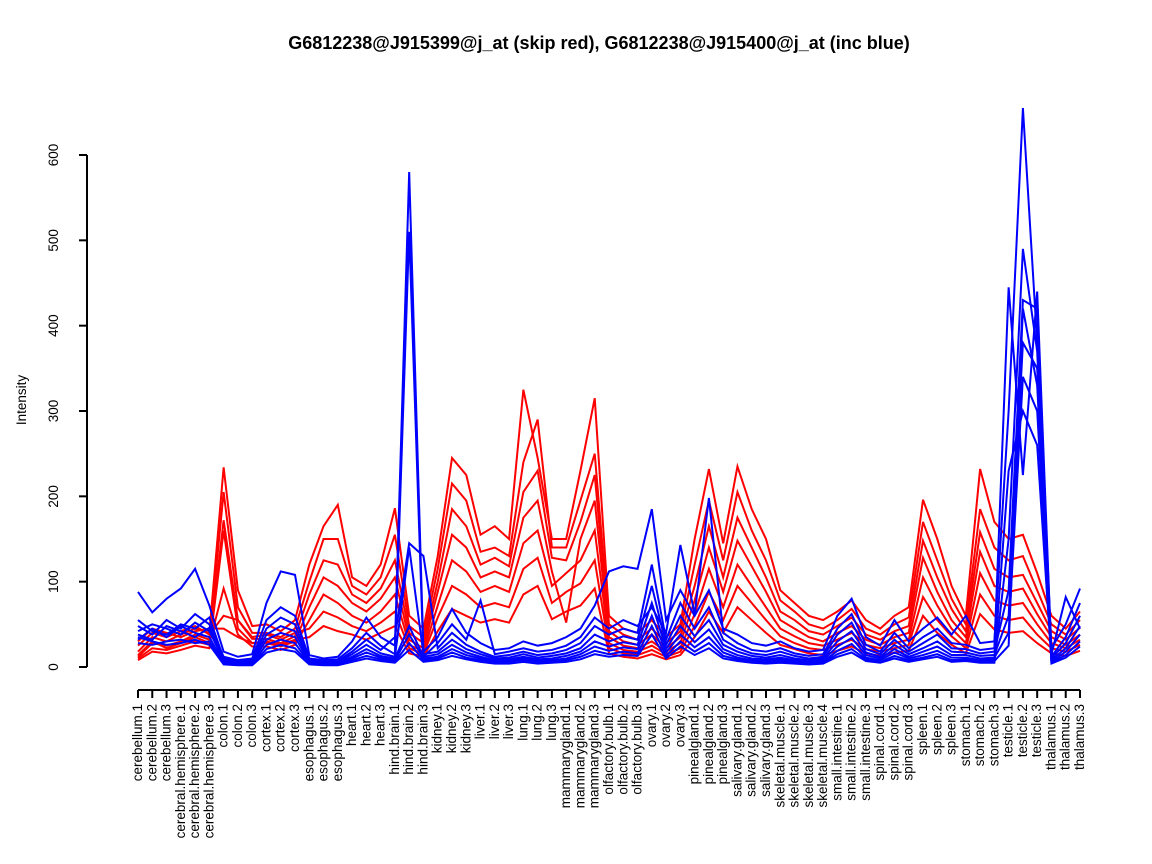  What do you see at coordinates (951, 729) in the screenshot?
I see `x-tick-label: spleen.3` at bounding box center [951, 729].